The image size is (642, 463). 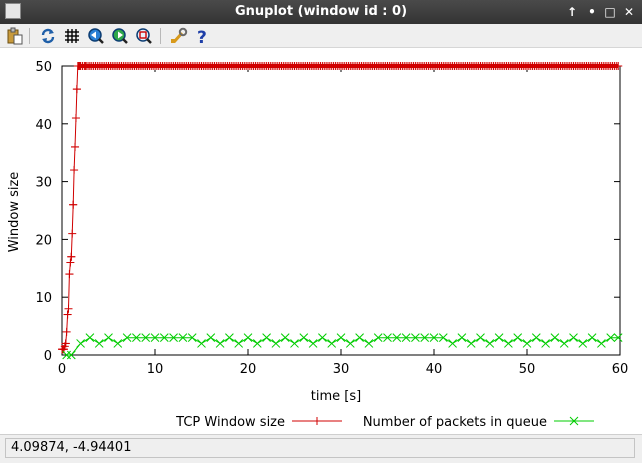 What do you see at coordinates (48, 36) in the screenshot?
I see `replot-icon` at bounding box center [48, 36].